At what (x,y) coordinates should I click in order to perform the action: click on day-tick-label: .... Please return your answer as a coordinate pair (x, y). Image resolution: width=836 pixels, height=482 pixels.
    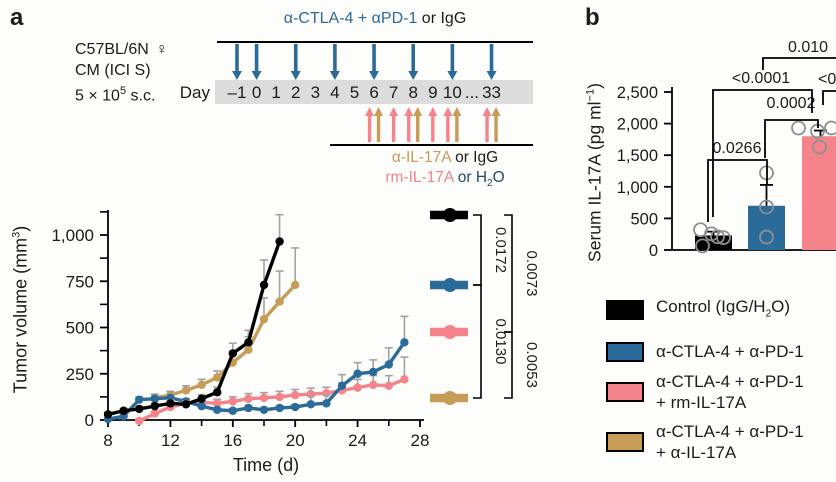
    Looking at the image, I should click on (472, 92).